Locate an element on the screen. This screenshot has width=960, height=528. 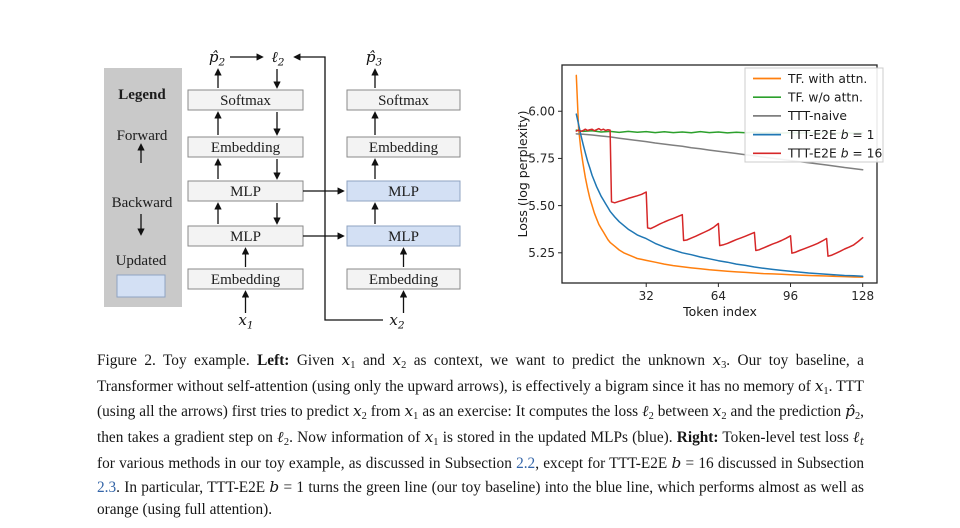
box-embedding-upper-left is located at coordinates (245, 147).